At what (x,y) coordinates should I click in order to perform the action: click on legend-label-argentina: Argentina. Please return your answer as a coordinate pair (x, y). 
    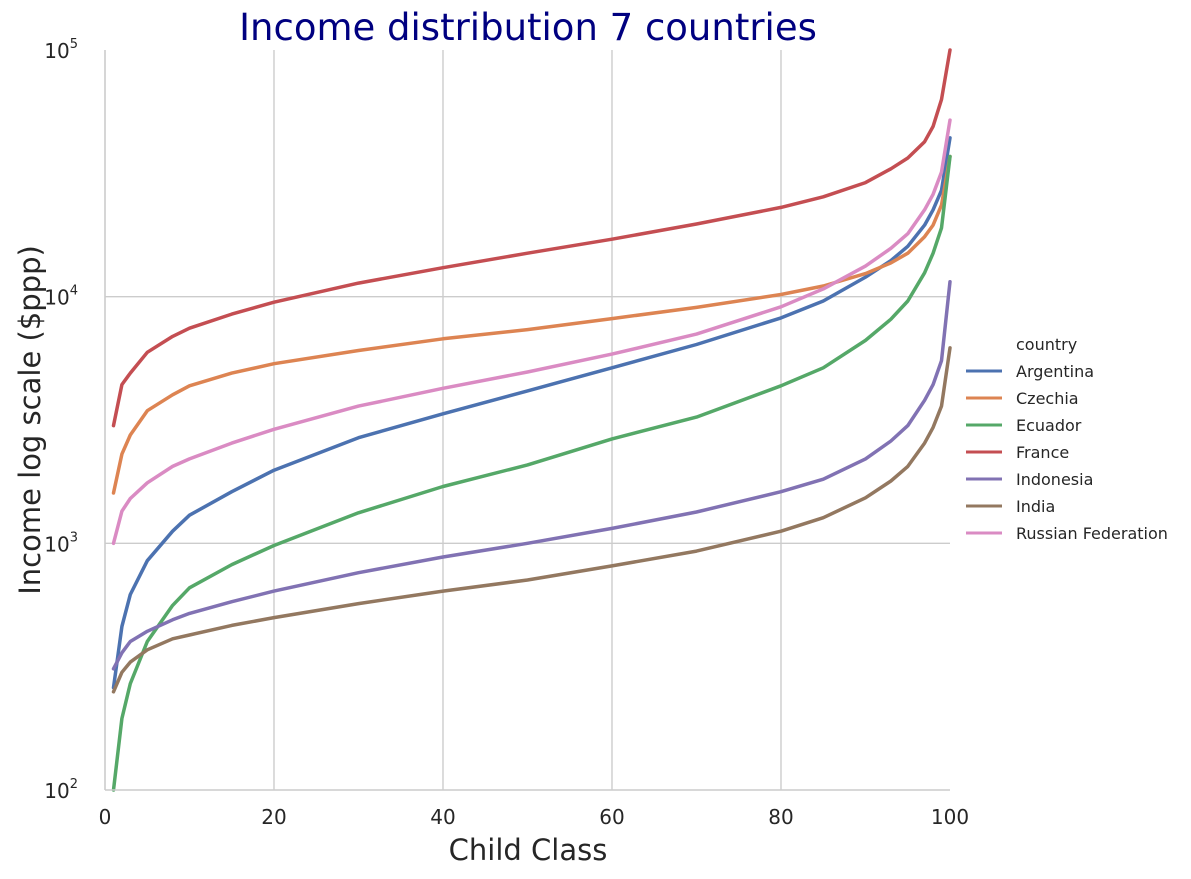
    Looking at the image, I should click on (1055, 371).